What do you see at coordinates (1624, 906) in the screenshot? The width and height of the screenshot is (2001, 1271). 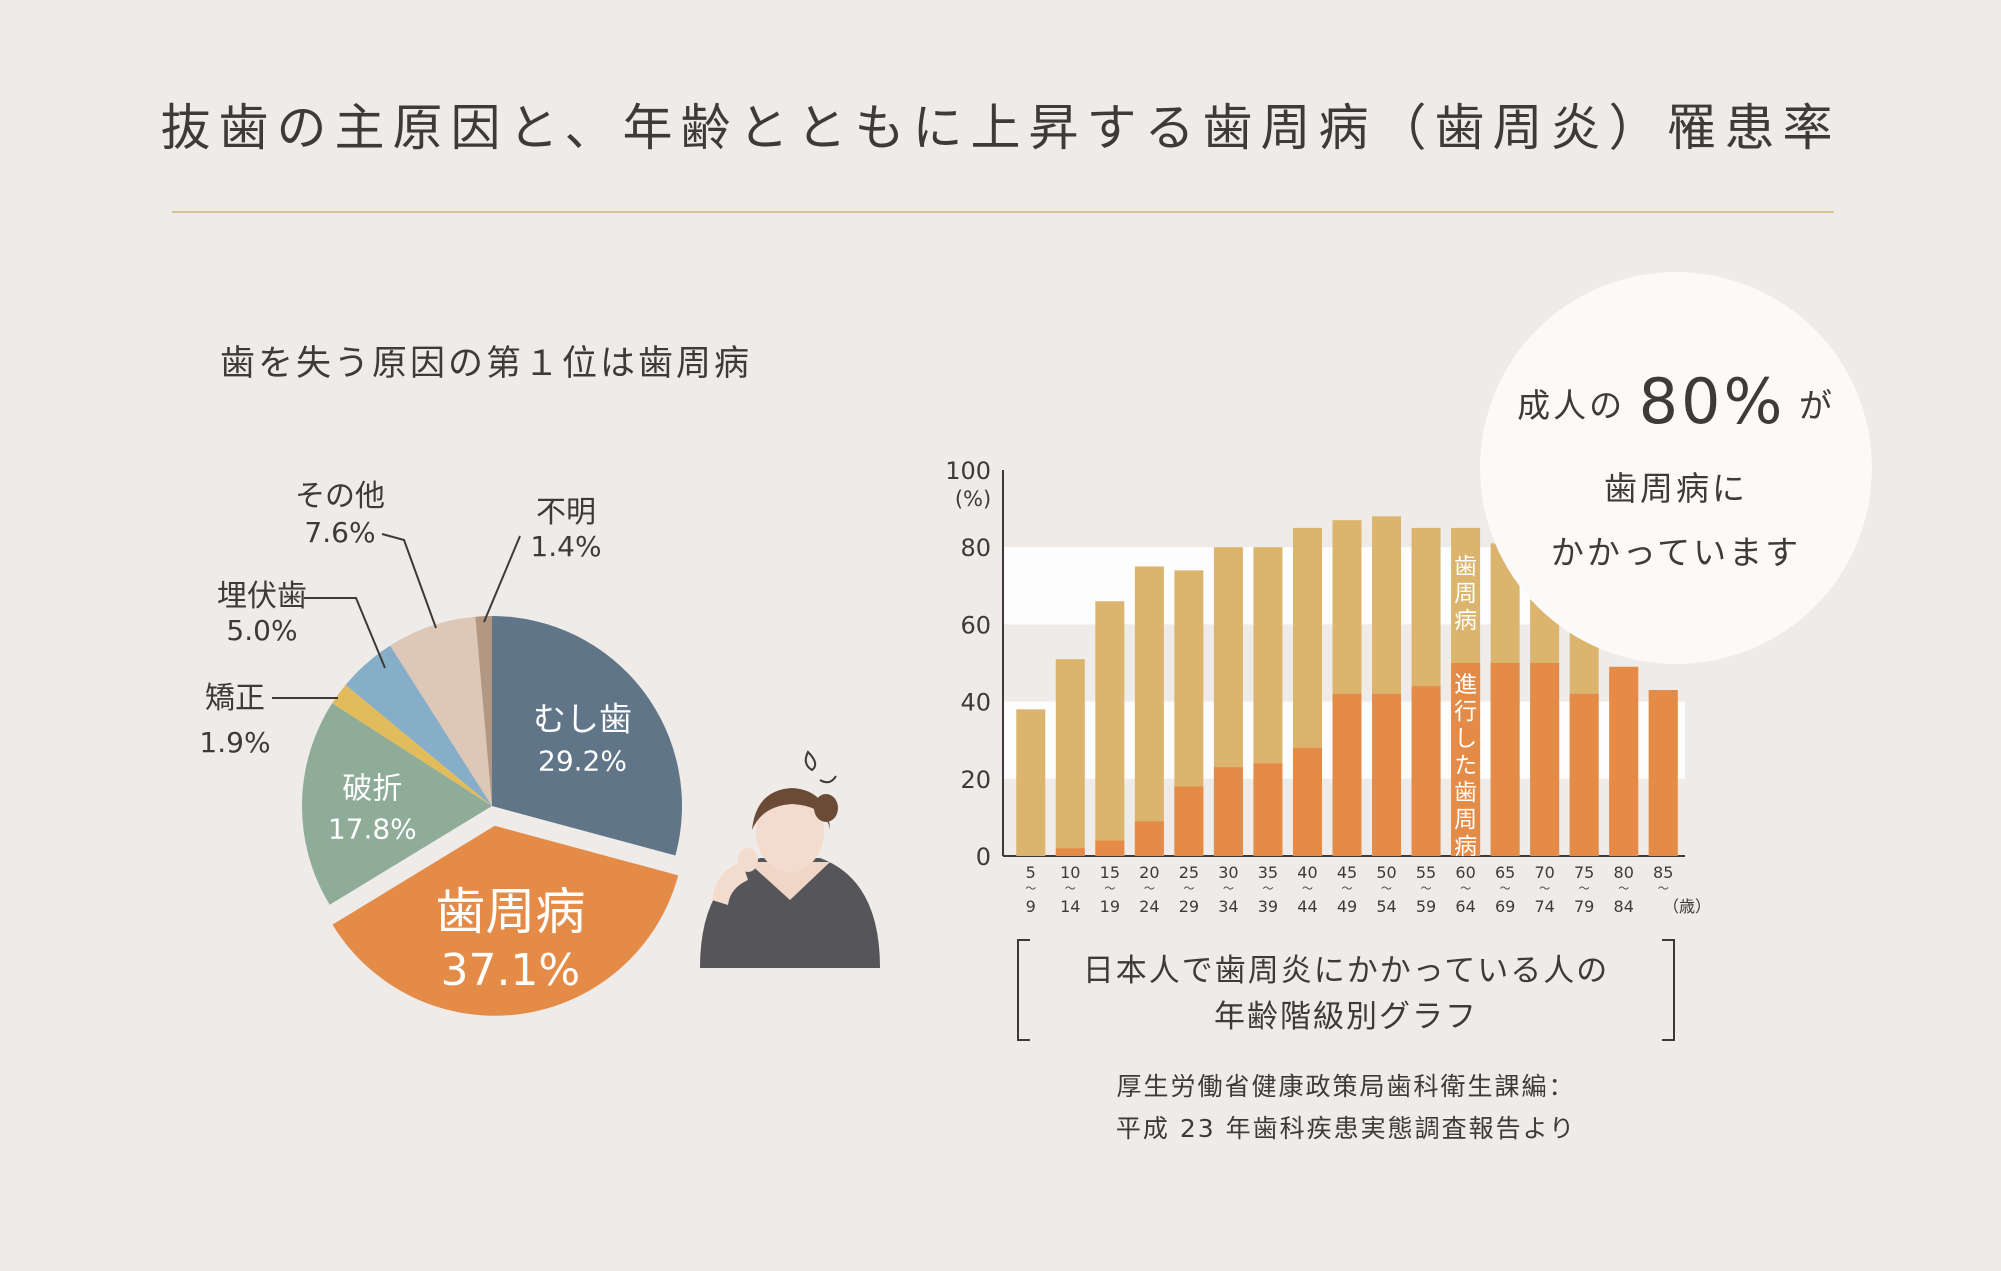 I see `x-tick-label-bottom-15: 84` at bounding box center [1624, 906].